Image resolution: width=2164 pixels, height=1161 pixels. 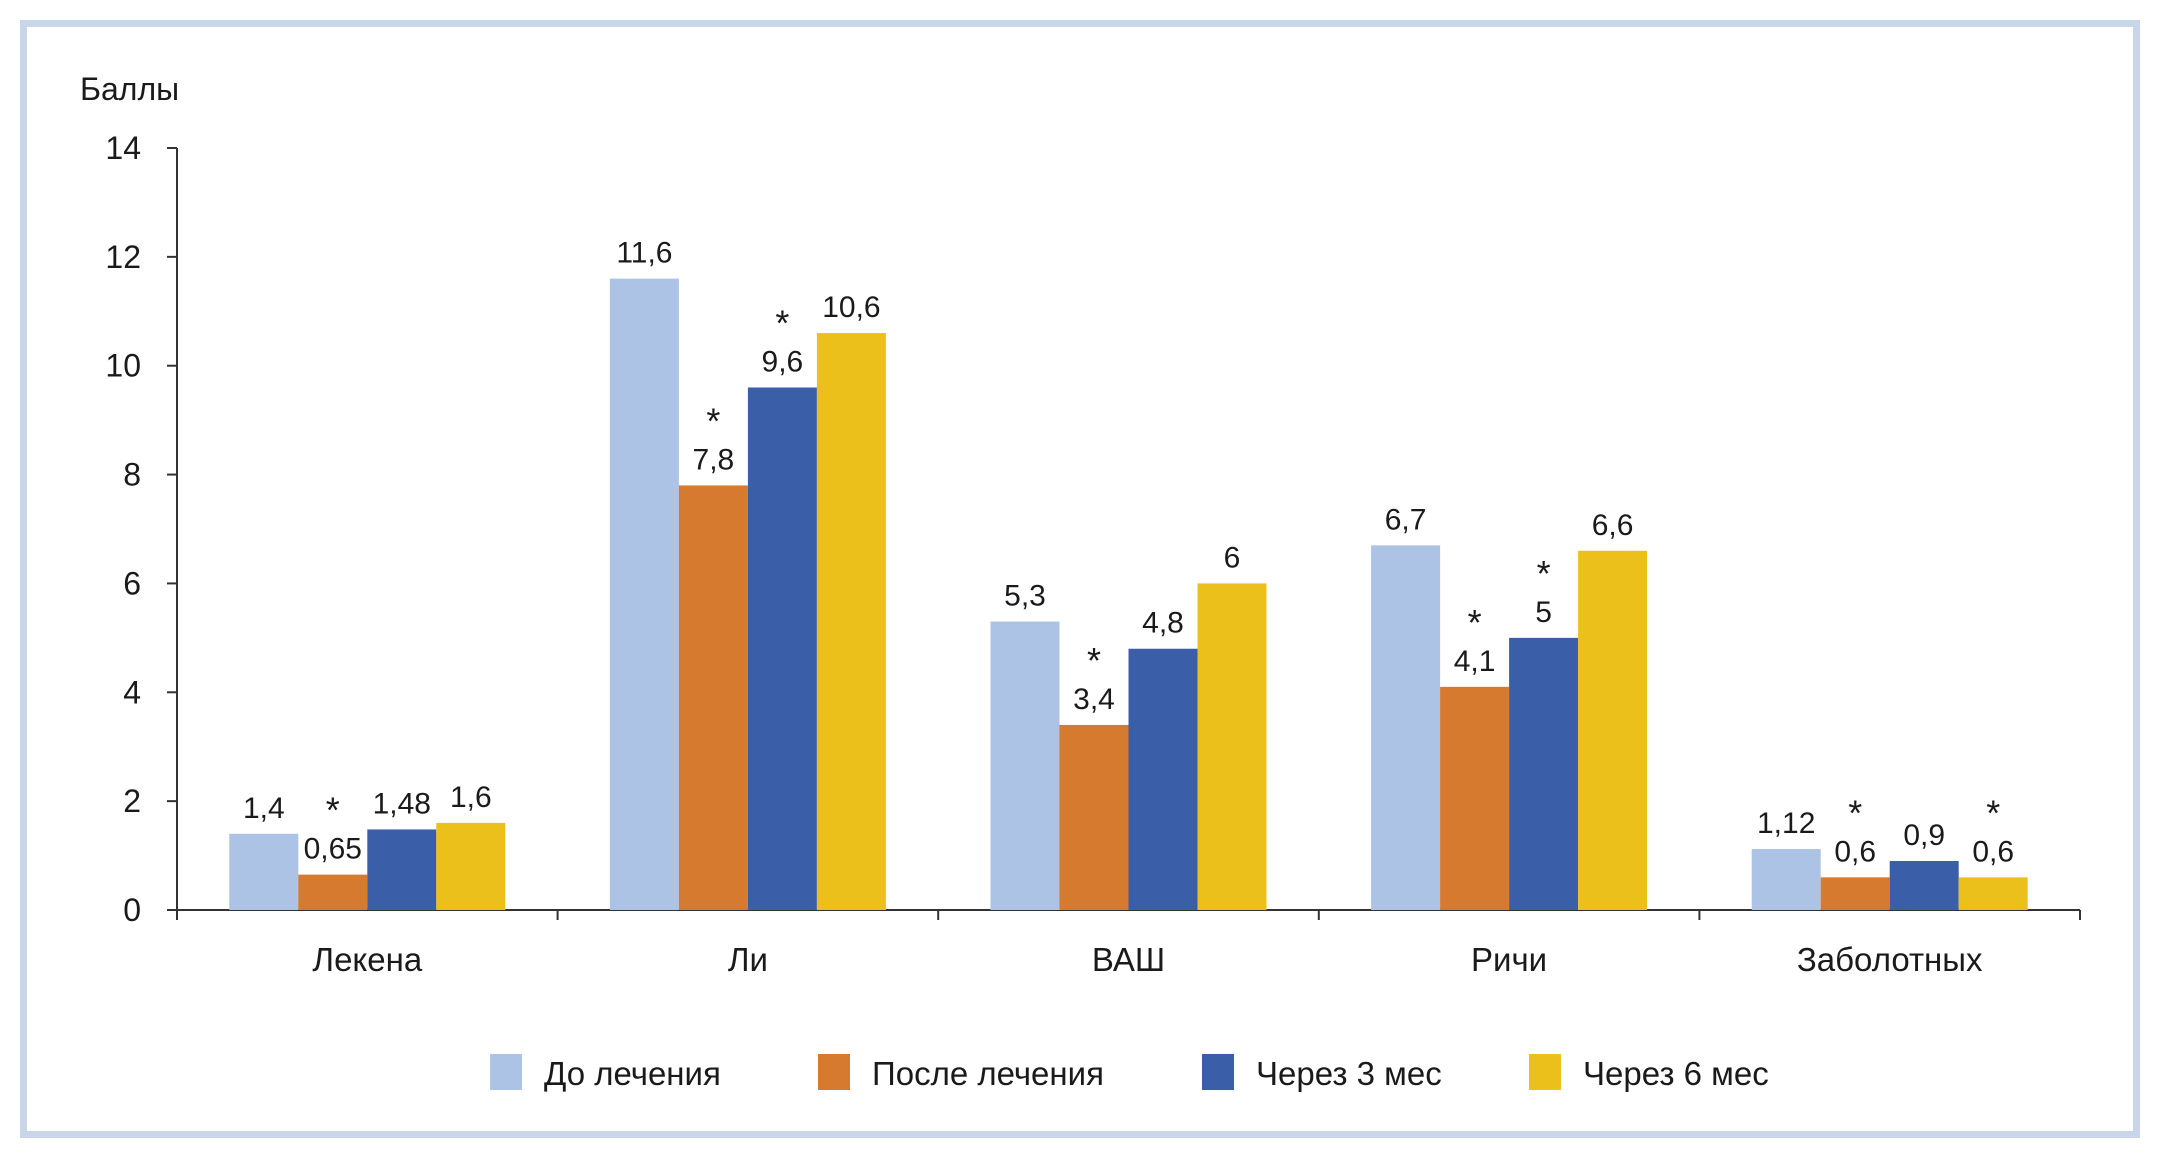 What do you see at coordinates (123, 366) in the screenshot?
I see `y-tick-label: 10` at bounding box center [123, 366].